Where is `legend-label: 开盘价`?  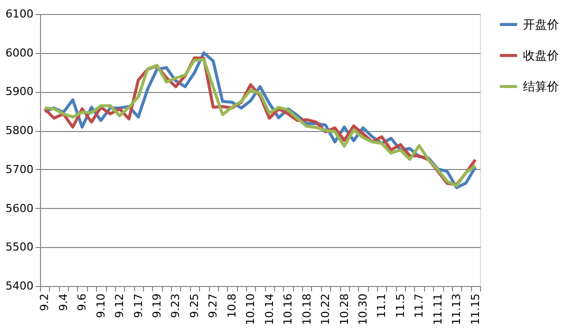
legend-label: 开盘价 is located at coordinates (541, 25).